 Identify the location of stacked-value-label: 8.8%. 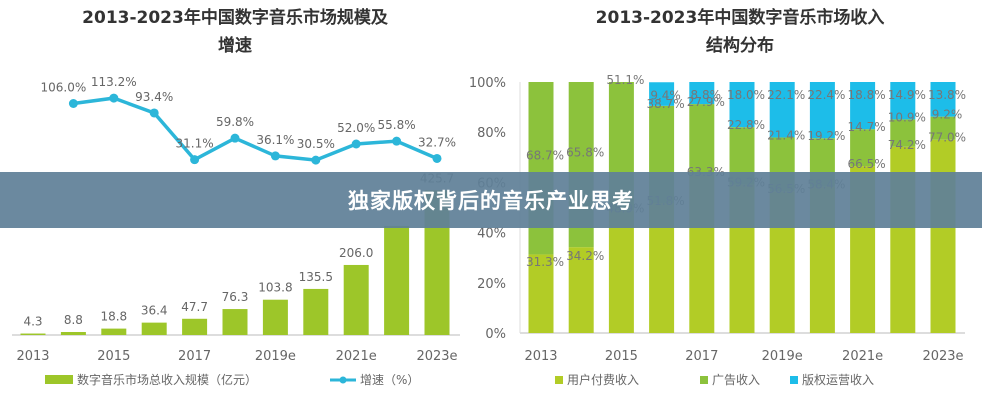
(706, 95).